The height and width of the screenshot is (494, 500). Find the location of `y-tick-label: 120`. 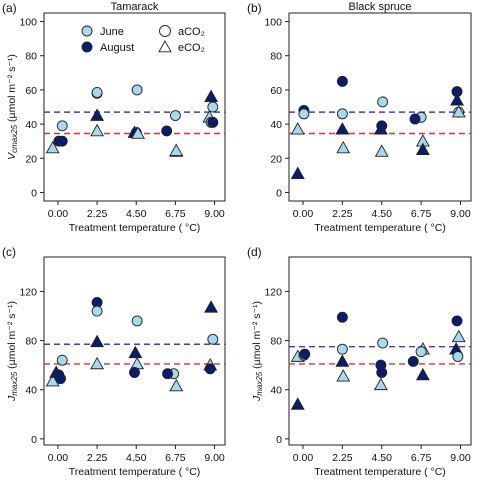

y-tick-label: 120 is located at coordinates (28, 292).